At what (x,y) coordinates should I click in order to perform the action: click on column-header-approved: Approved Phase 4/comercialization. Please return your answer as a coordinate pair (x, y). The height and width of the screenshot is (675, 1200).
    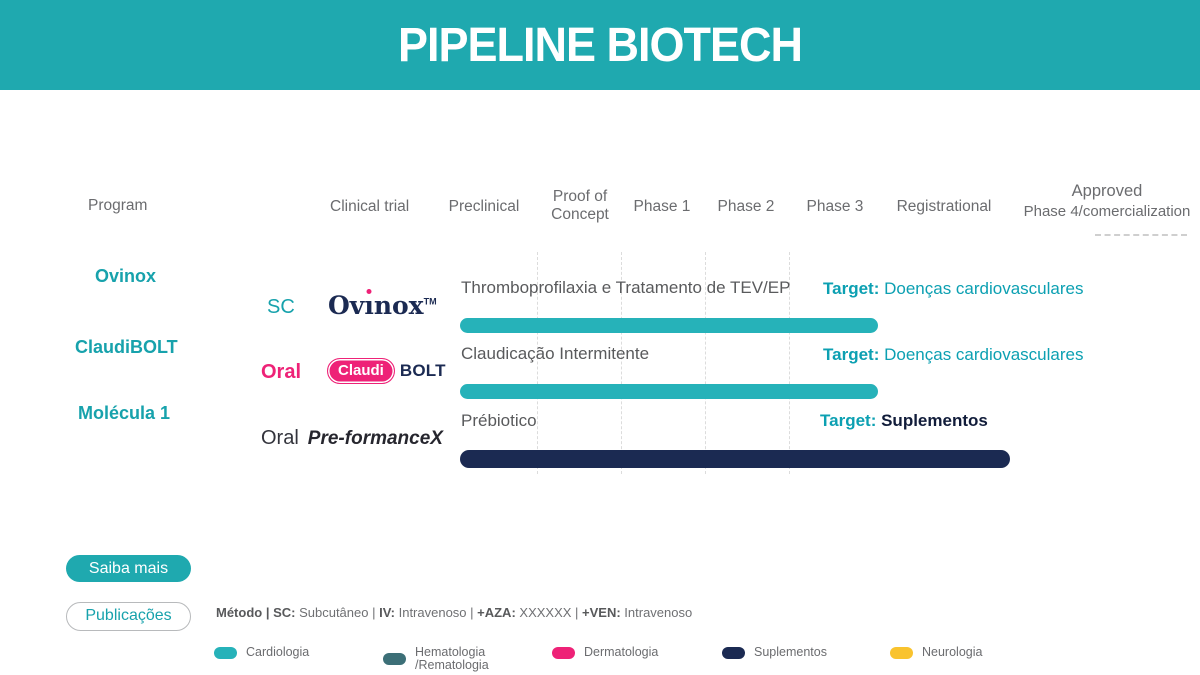
    Looking at the image, I should click on (1107, 201).